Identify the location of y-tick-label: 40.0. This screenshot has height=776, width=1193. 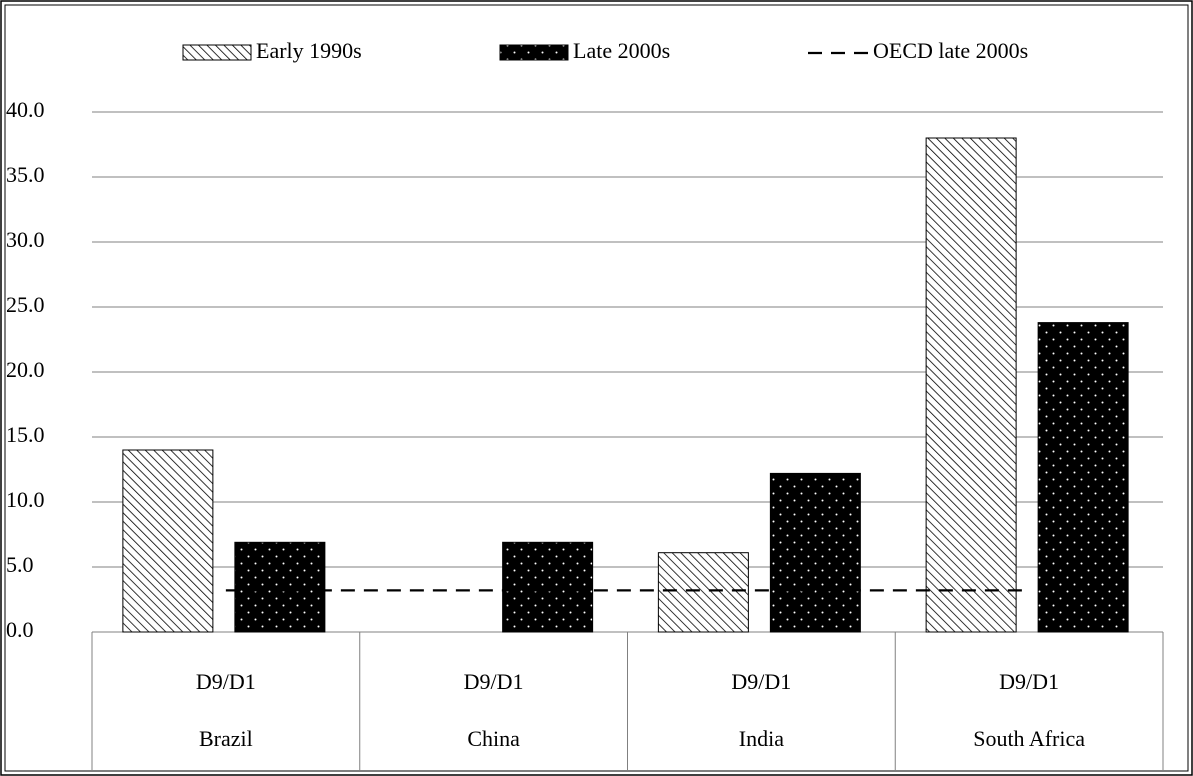
(25, 109).